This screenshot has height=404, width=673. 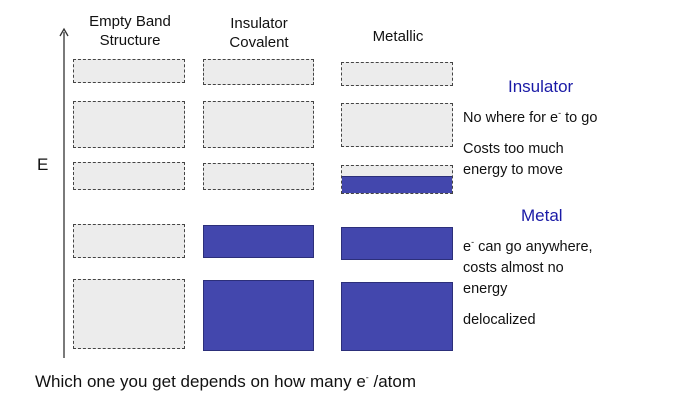 I want to click on band-insulator-5-filled, so click(x=258, y=315).